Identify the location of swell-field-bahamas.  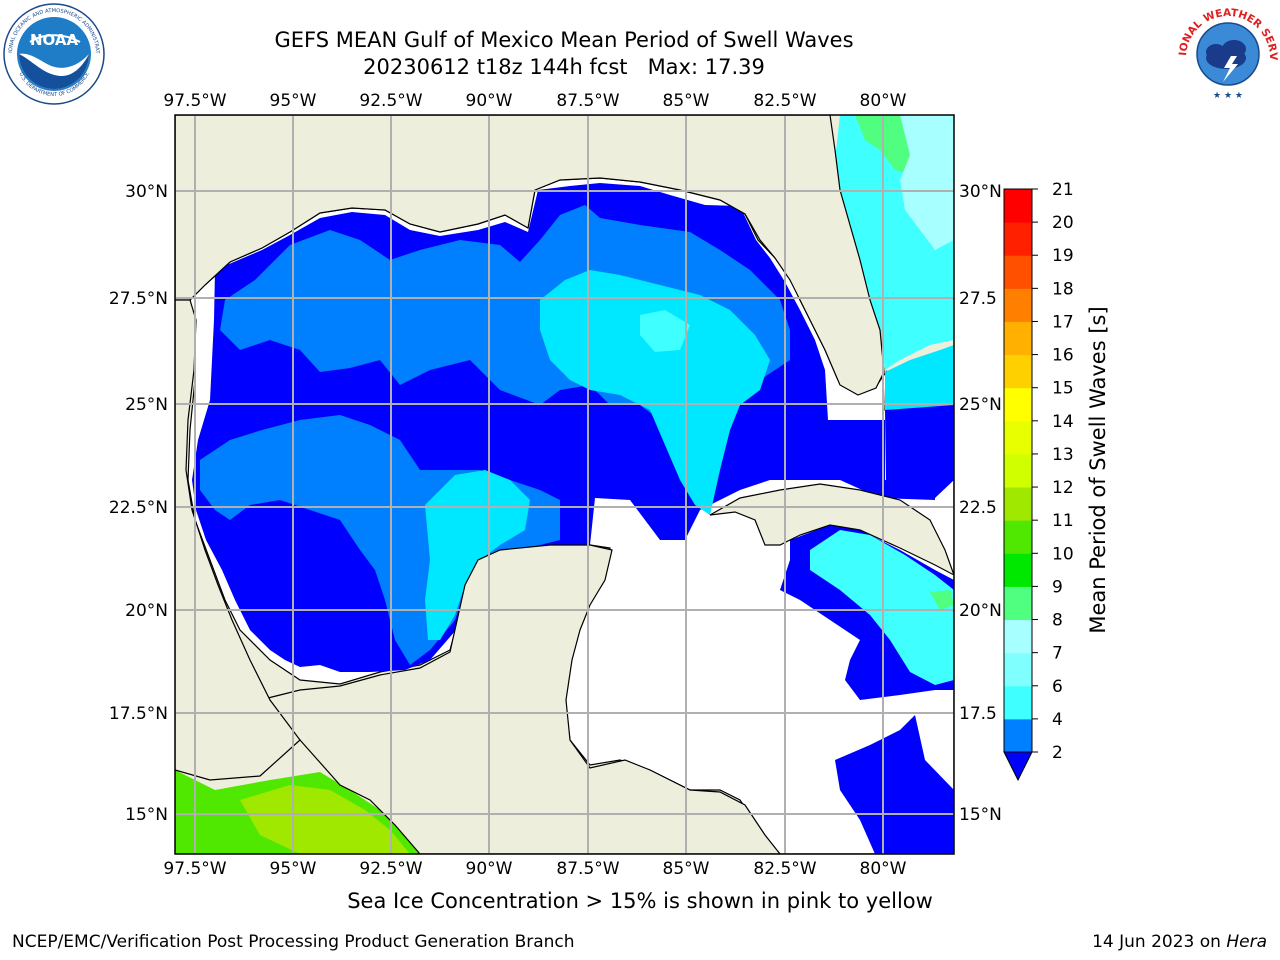
(919, 377).